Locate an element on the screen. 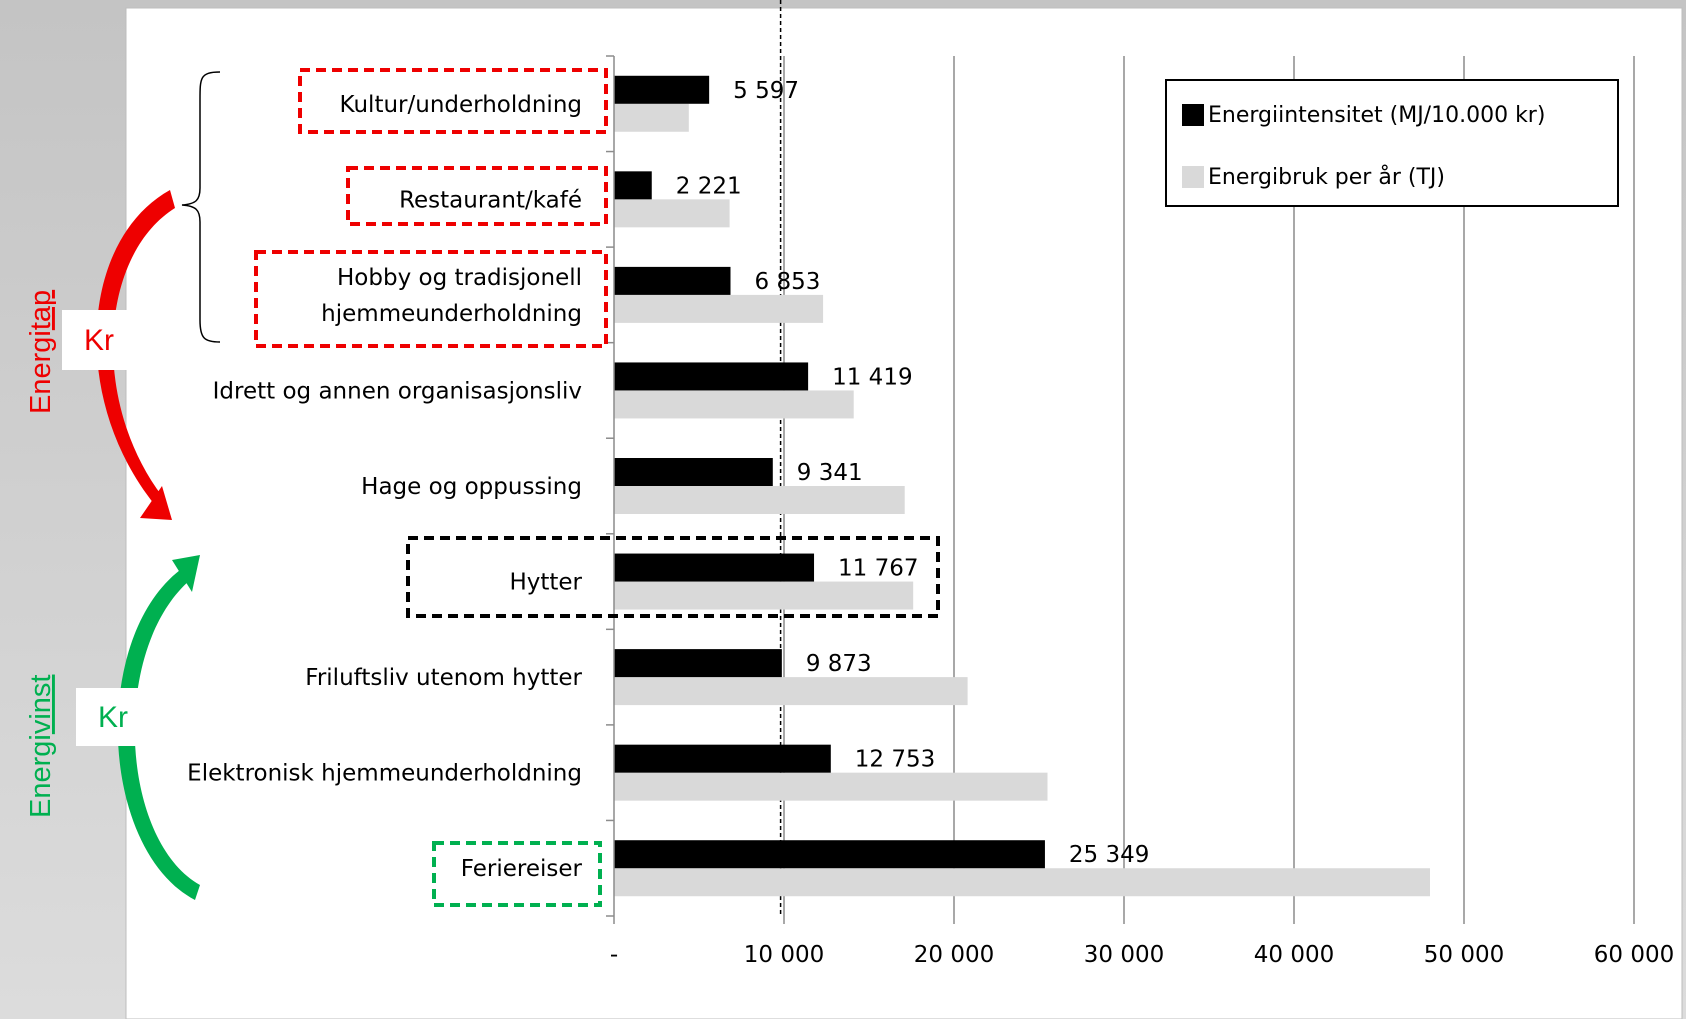 The height and width of the screenshot is (1019, 1686). green-highlight-box is located at coordinates (517, 874).